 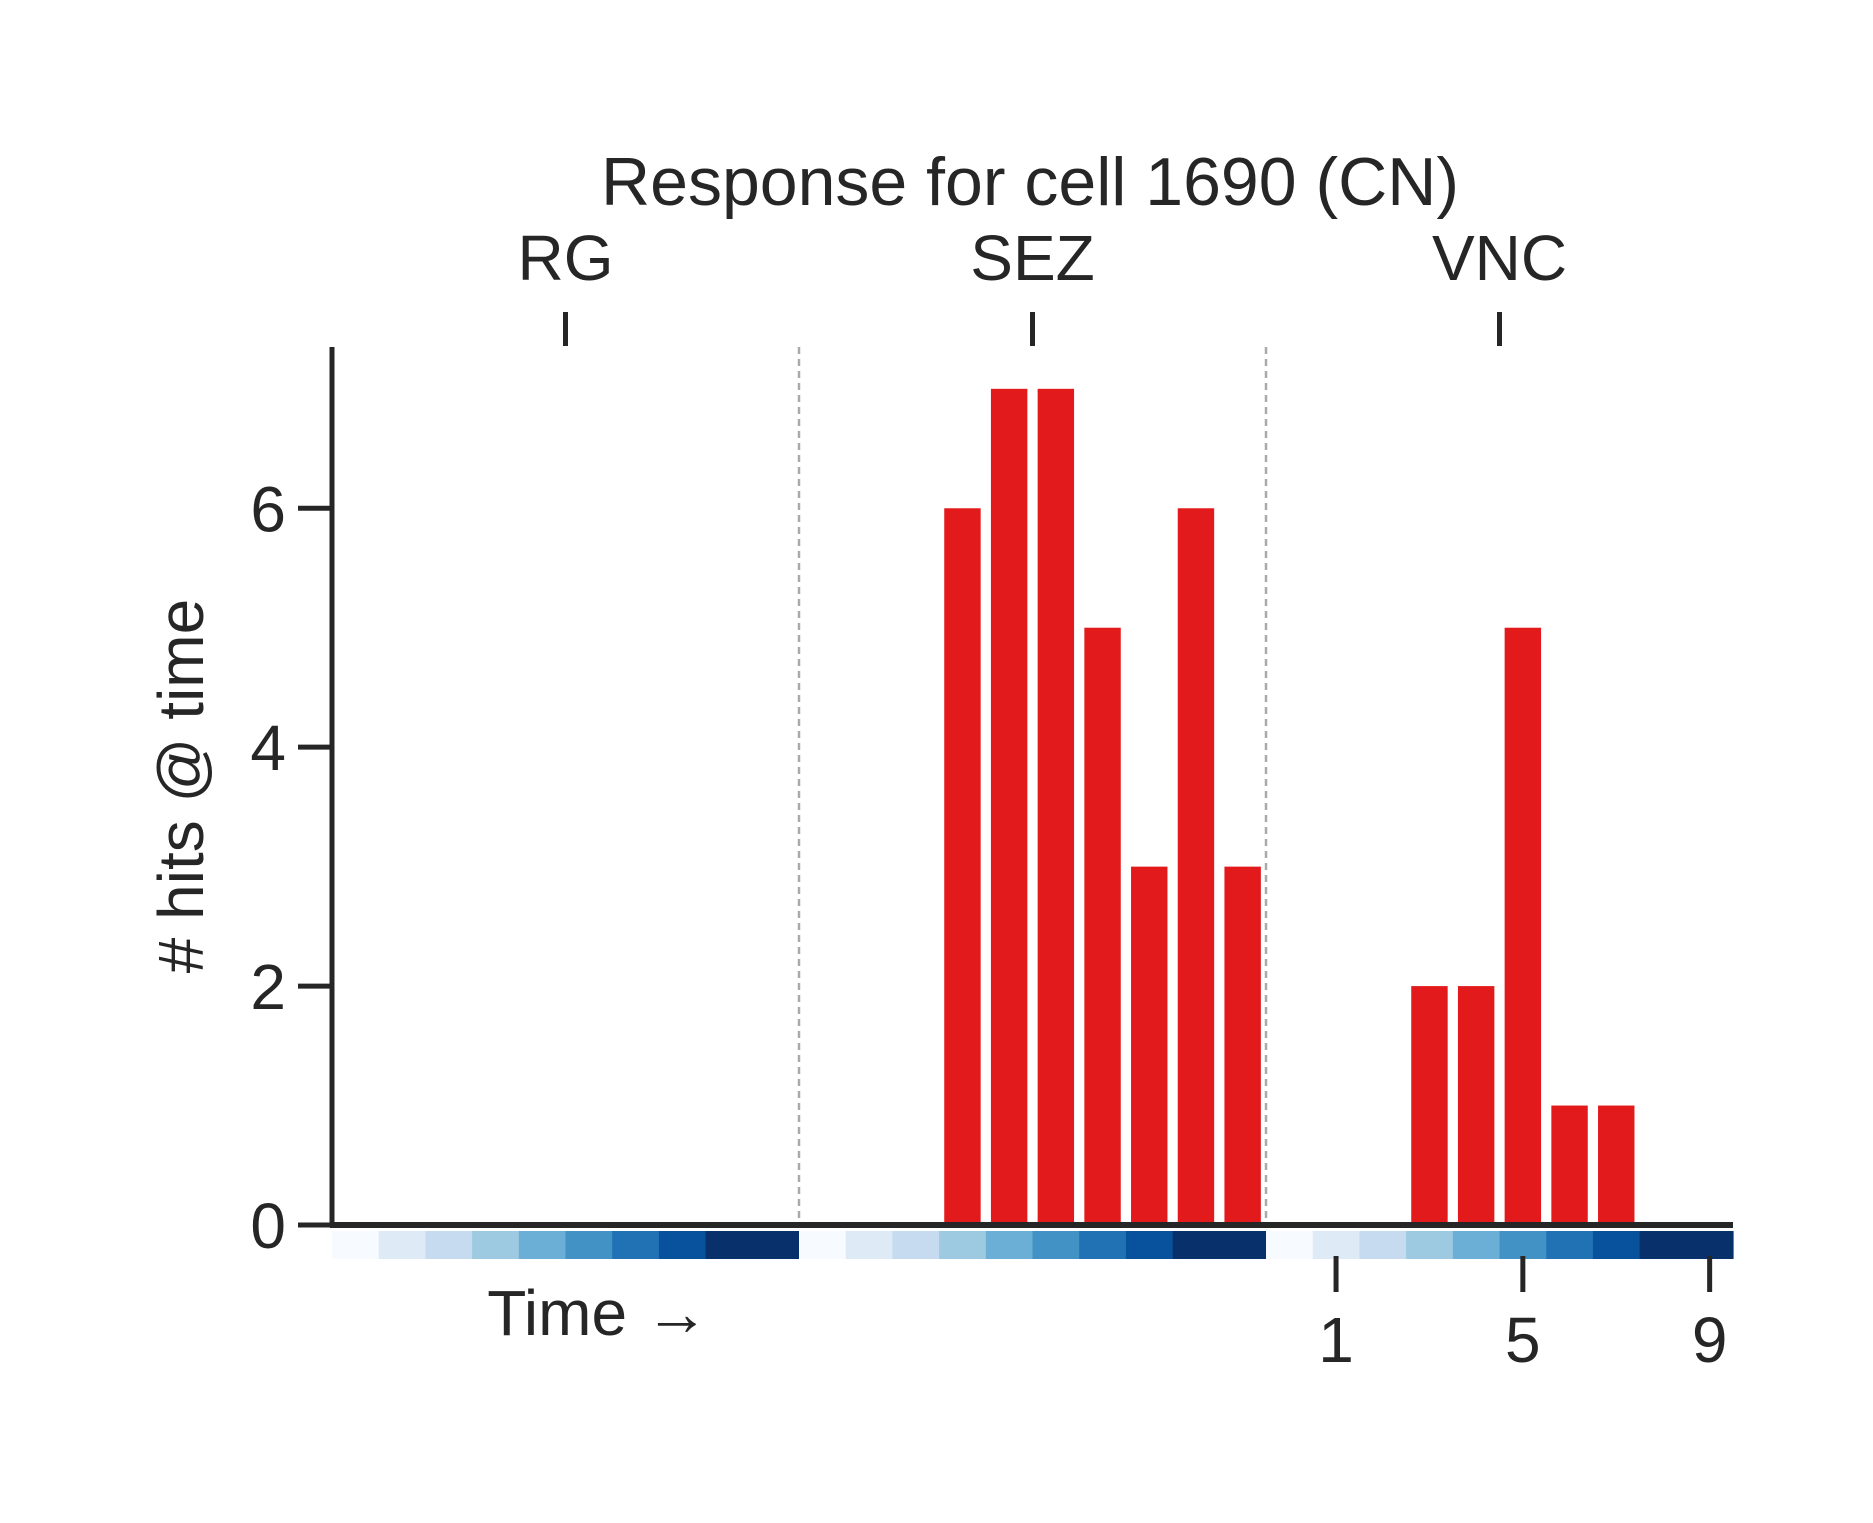 I want to click on y-tick-label: 4, so click(x=268, y=748).